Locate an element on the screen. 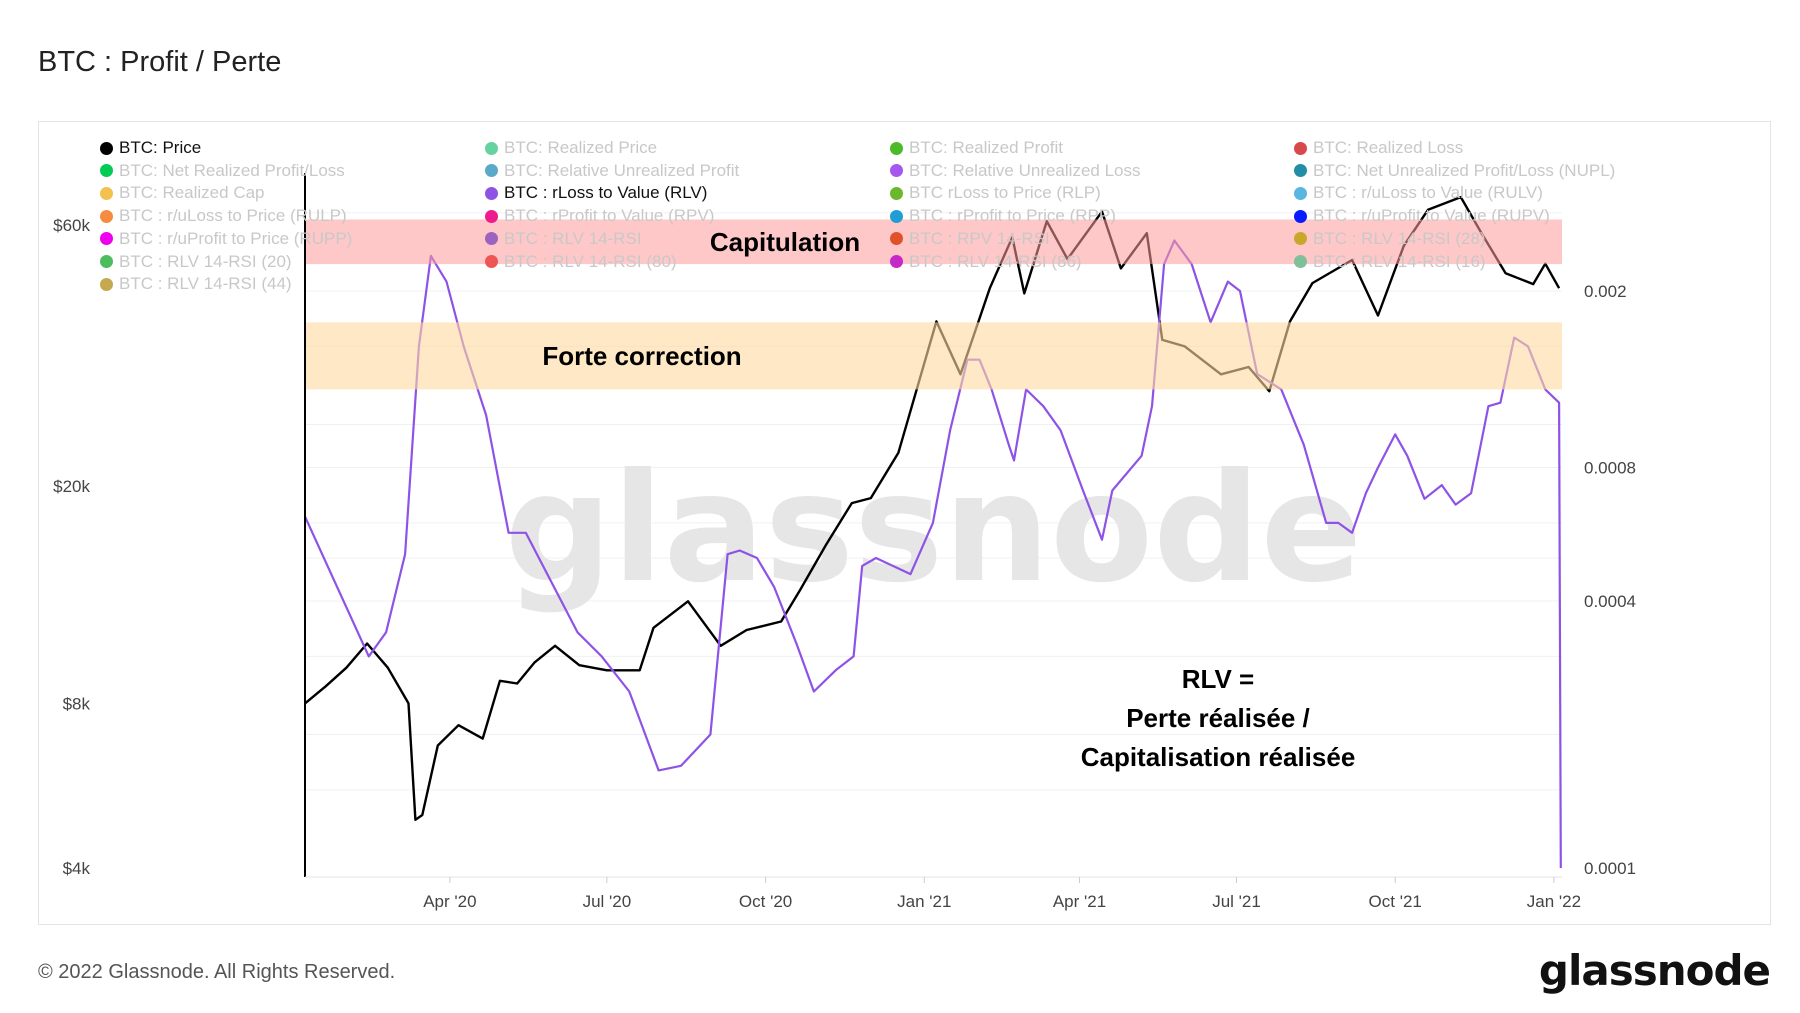  legend-label: BTC : RPV 14-RSI is located at coordinates (979, 238).